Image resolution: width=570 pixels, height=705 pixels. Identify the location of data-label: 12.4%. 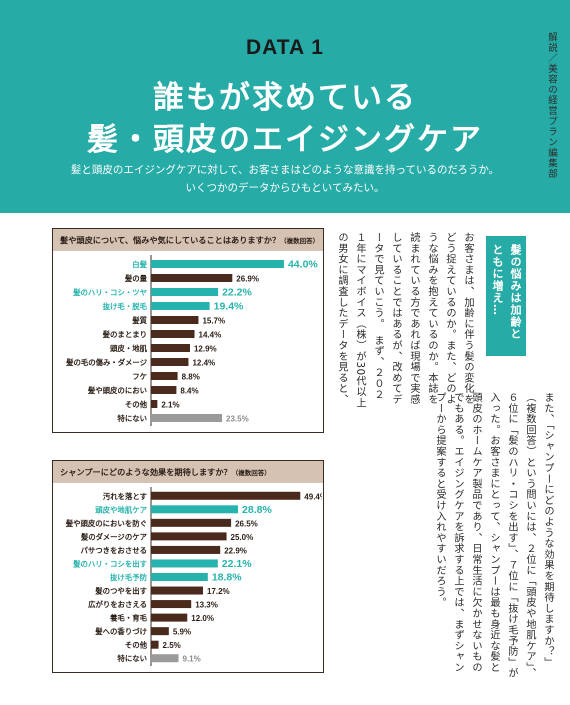
(203, 363).